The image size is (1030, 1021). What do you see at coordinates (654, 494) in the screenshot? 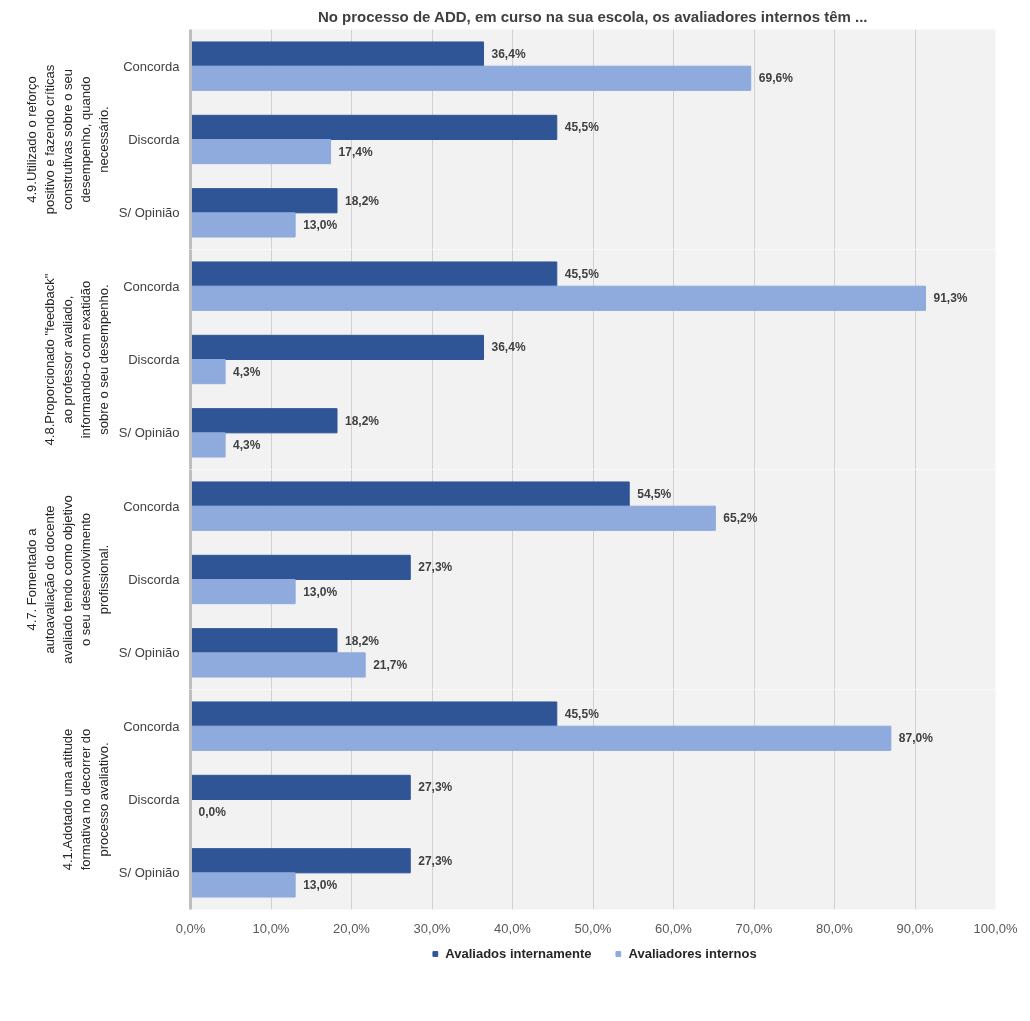
I see `data-label: 54,5%` at bounding box center [654, 494].